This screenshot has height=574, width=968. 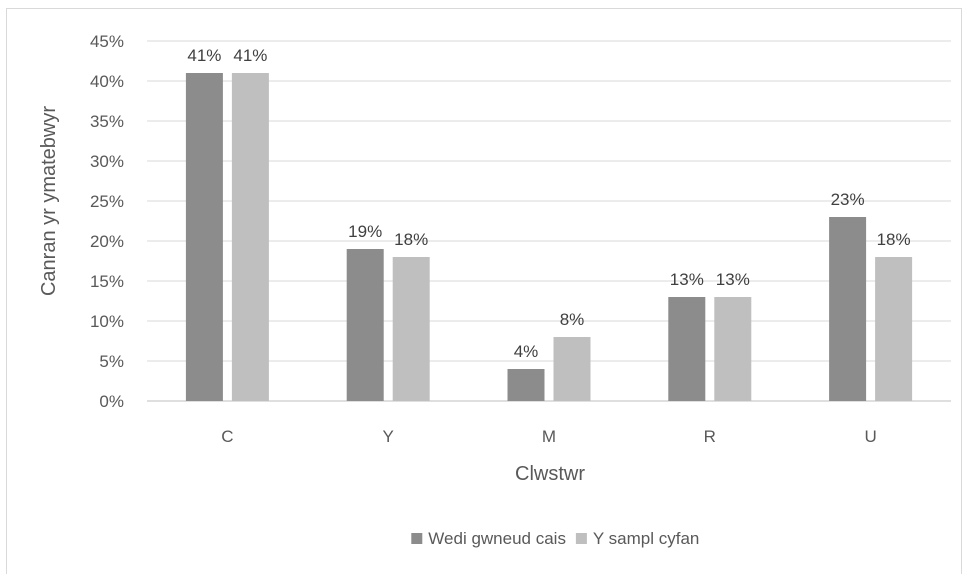 I want to click on y-tick-label: 45%, so click(x=107, y=41).